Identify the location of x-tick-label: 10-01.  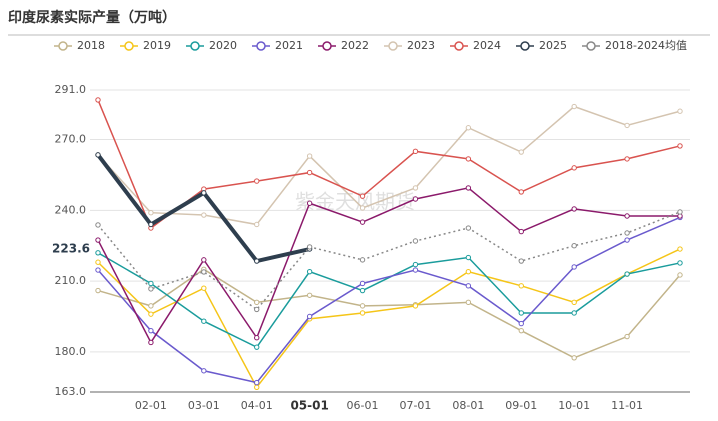
(574, 405).